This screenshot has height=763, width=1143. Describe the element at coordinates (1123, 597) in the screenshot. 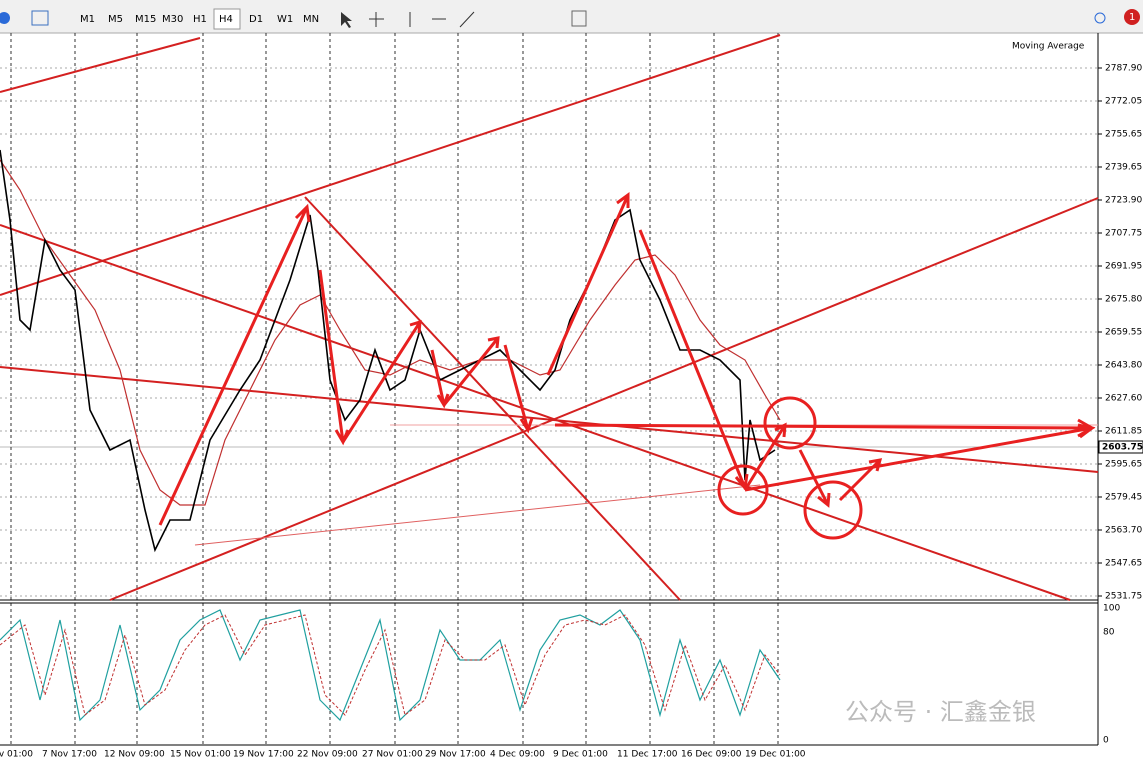

I see `price-label: 2531.75` at that location.